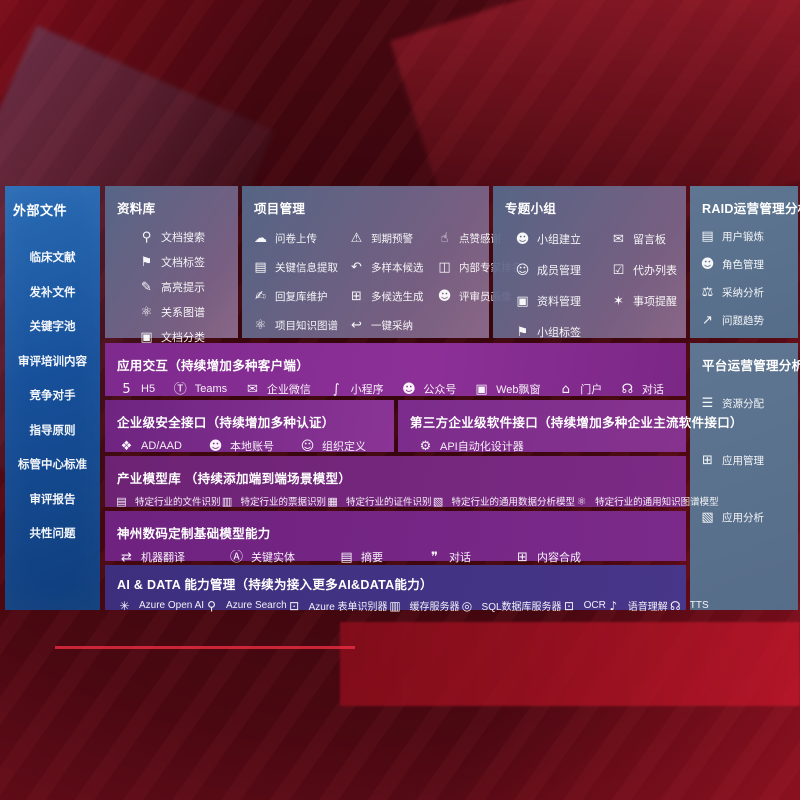  What do you see at coordinates (52, 361) in the screenshot?
I see `external-file-item: 审评培训内容` at bounding box center [52, 361].